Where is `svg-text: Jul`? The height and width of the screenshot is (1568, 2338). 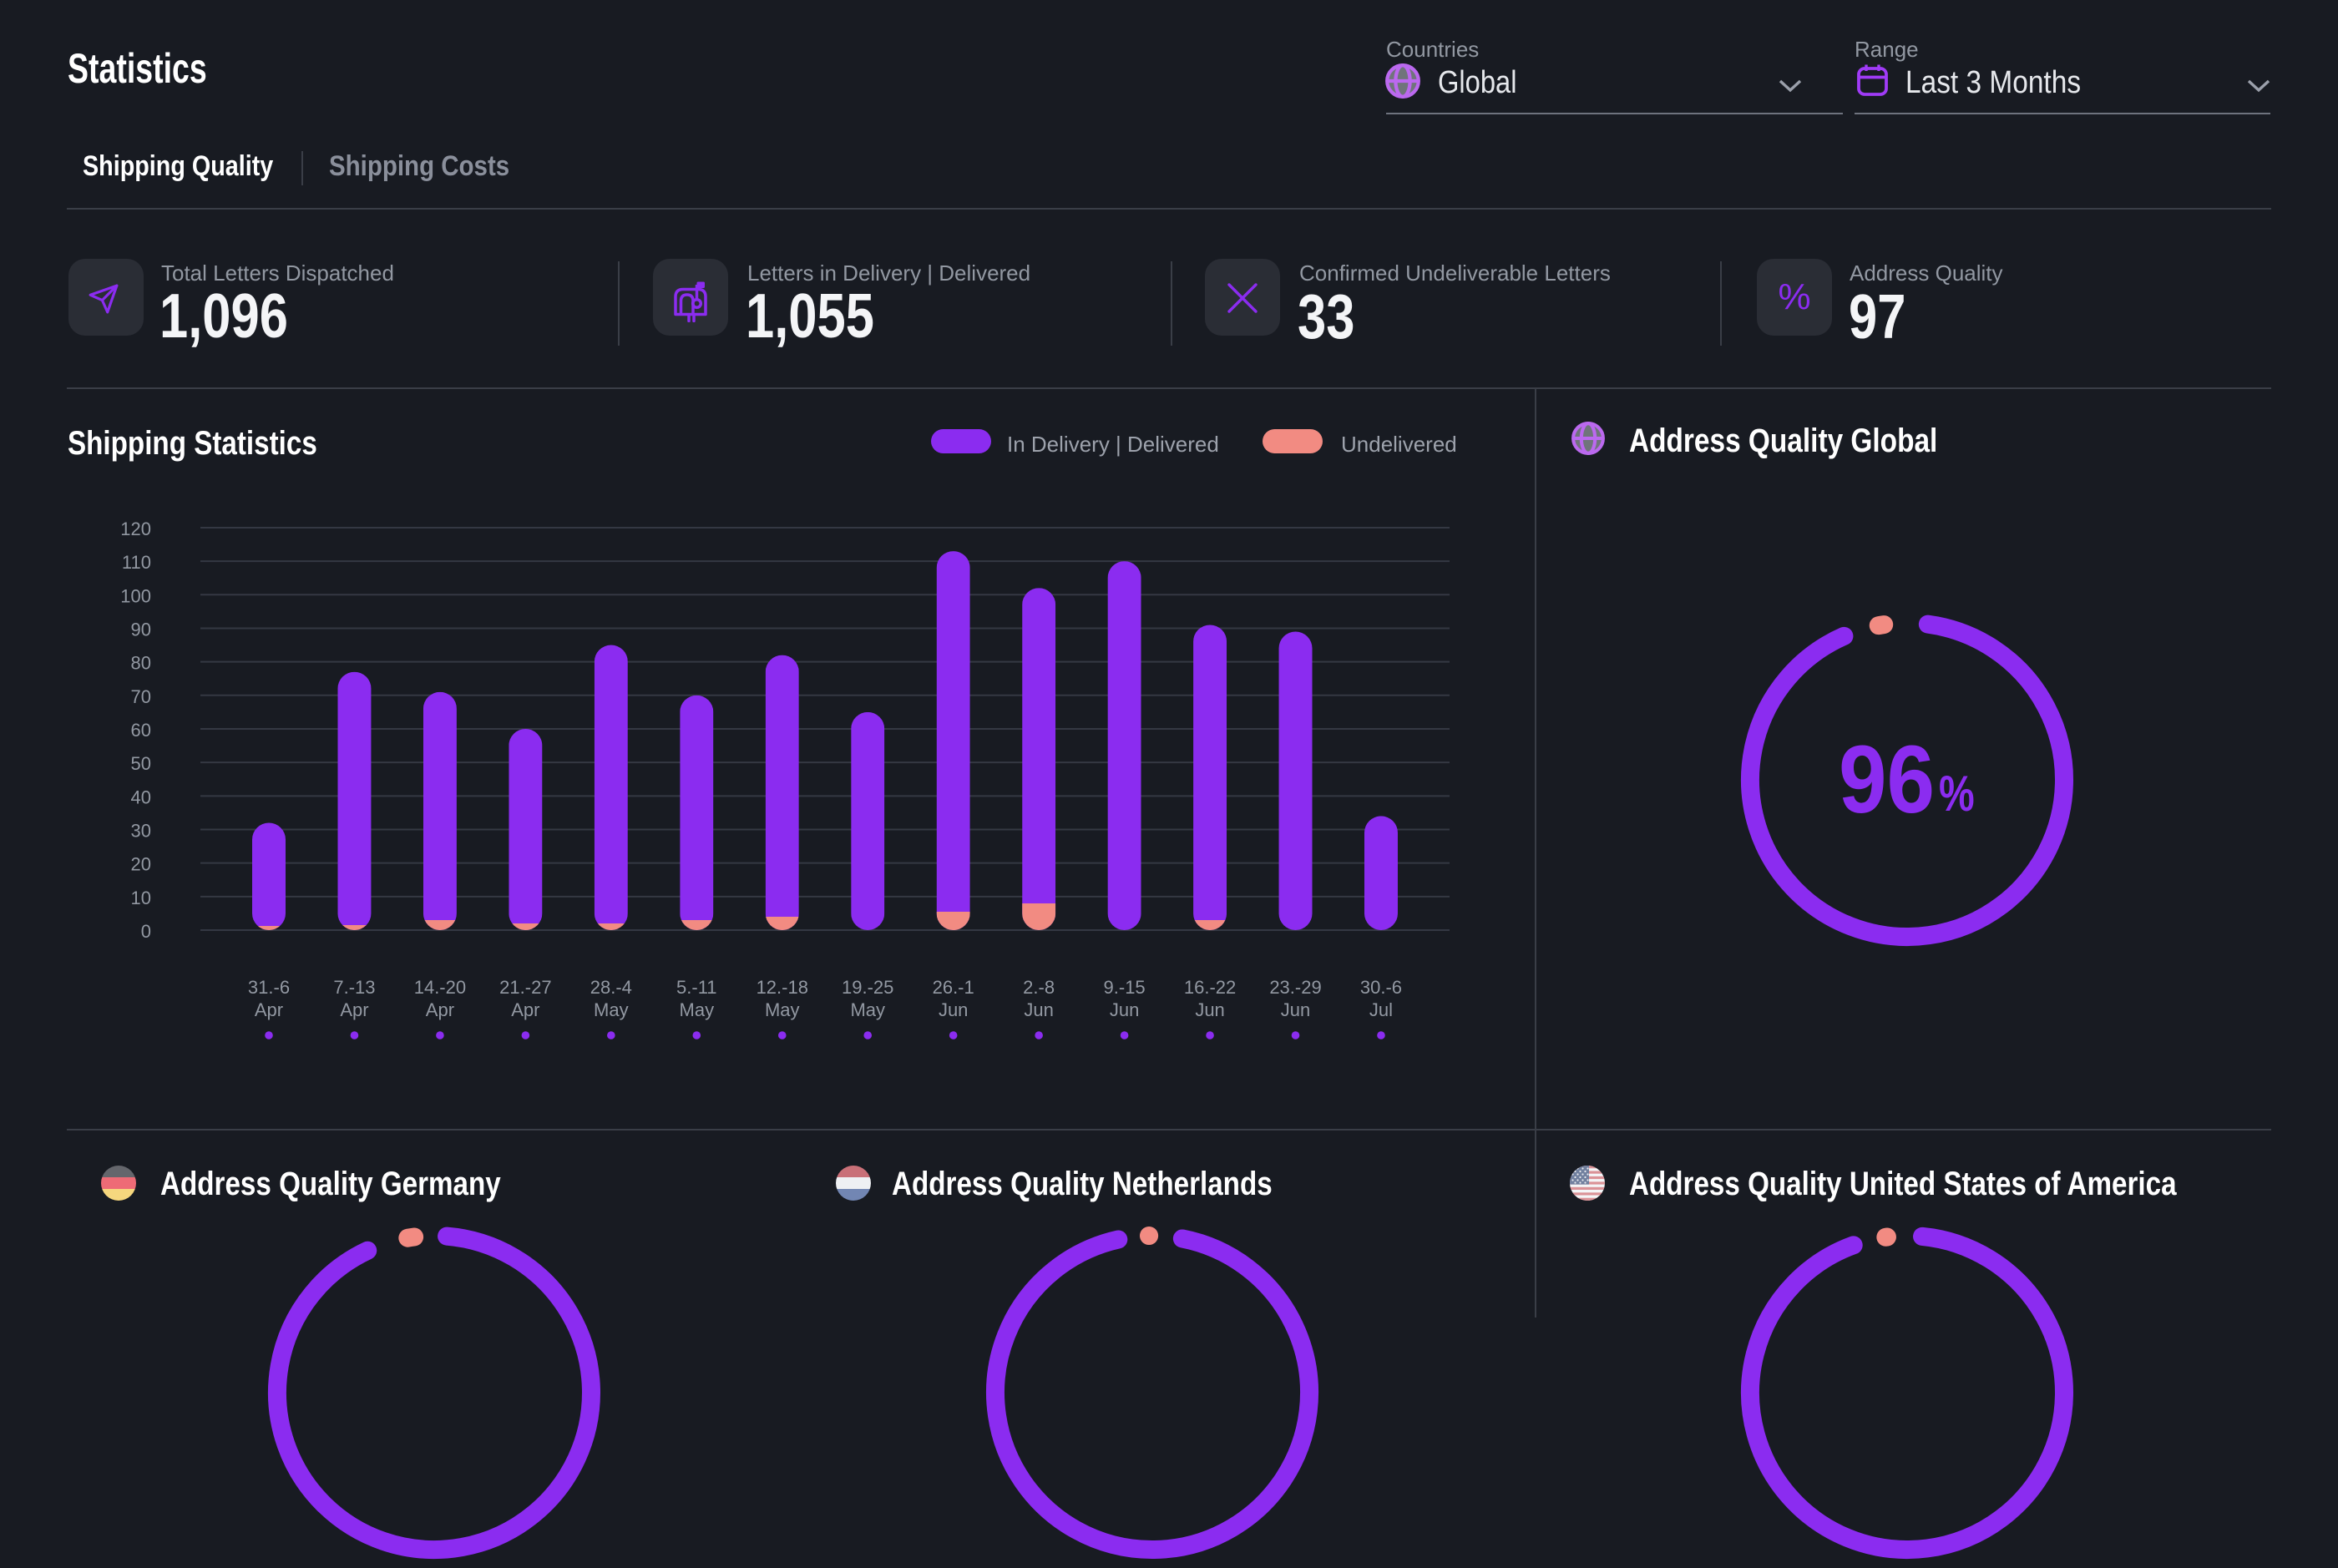 svg-text: Jul is located at coordinates (1381, 1009).